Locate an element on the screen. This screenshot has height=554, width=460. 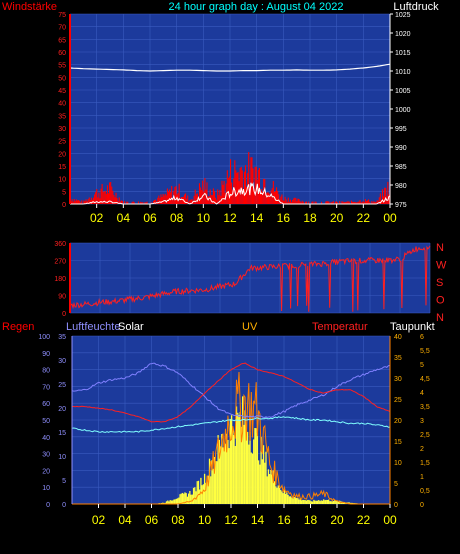
climate-x-tick-label-18: 18 is located at coordinates (311, 520).